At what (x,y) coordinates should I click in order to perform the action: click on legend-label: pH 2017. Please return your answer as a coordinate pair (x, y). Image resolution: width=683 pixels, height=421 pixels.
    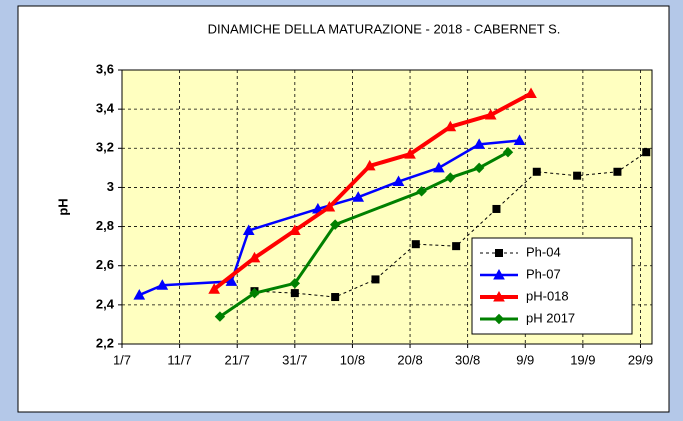
    Looking at the image, I should click on (550, 317).